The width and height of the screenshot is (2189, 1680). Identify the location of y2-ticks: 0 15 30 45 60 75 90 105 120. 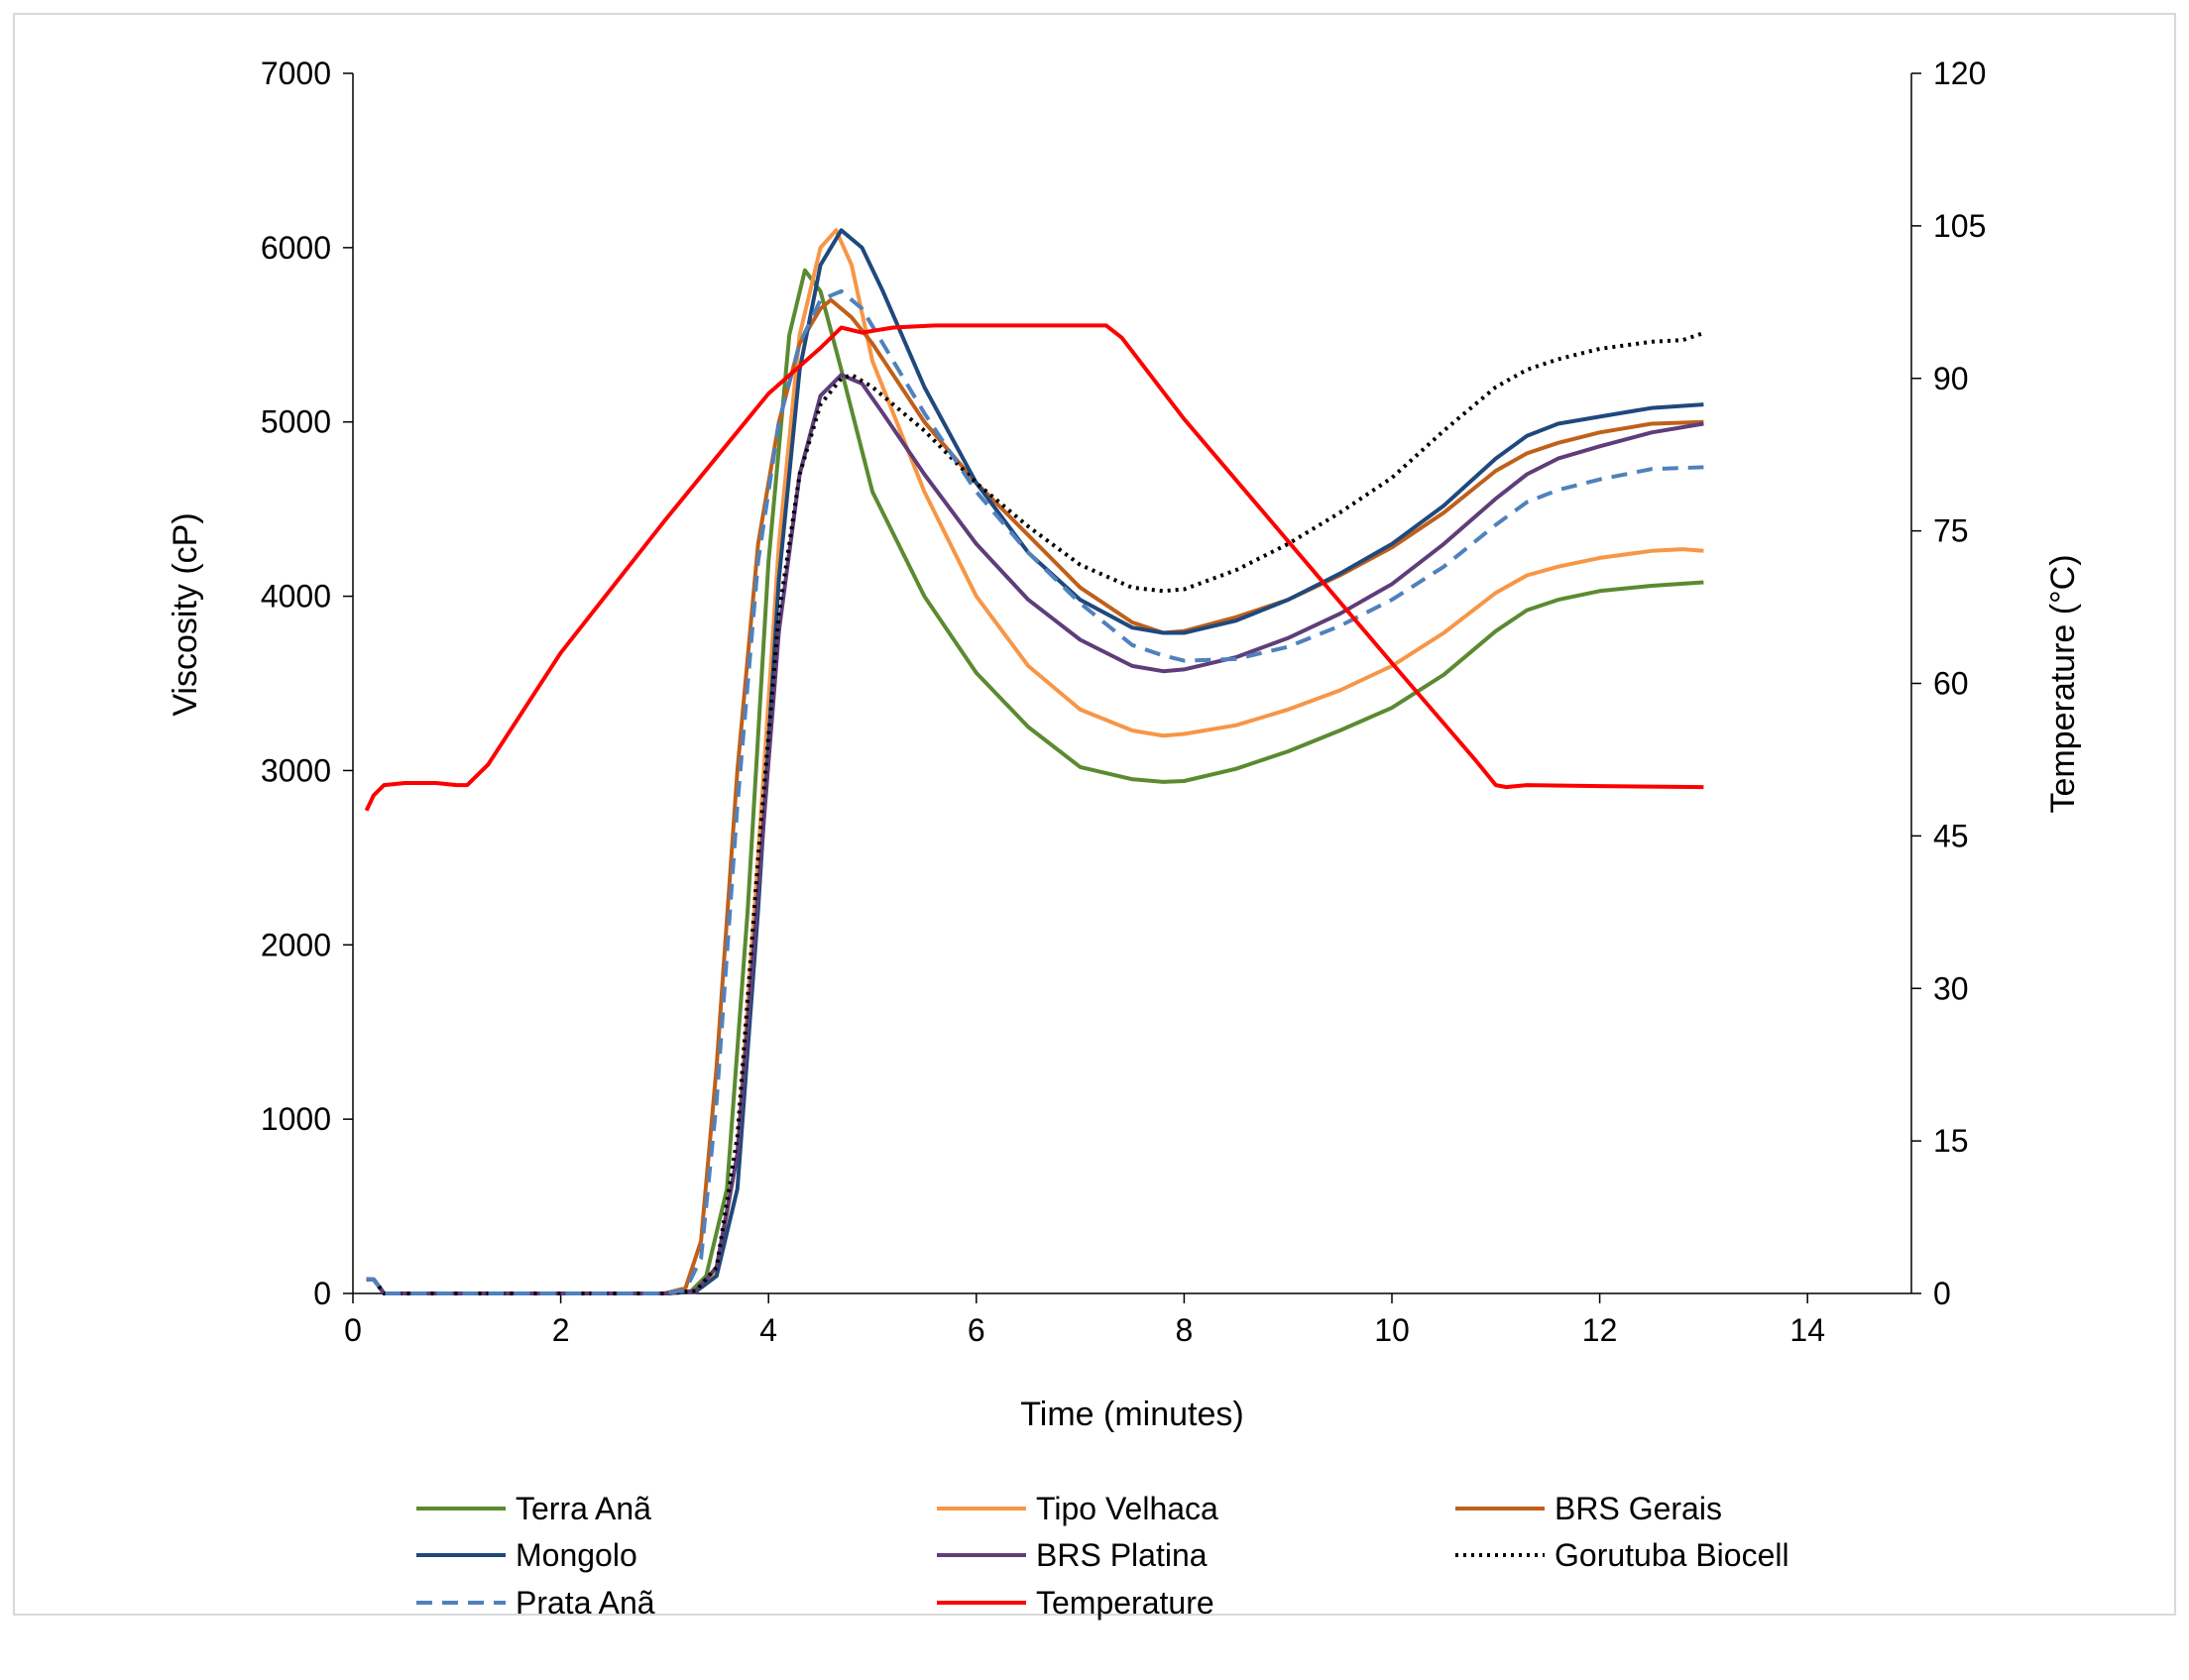
(1948, 683).